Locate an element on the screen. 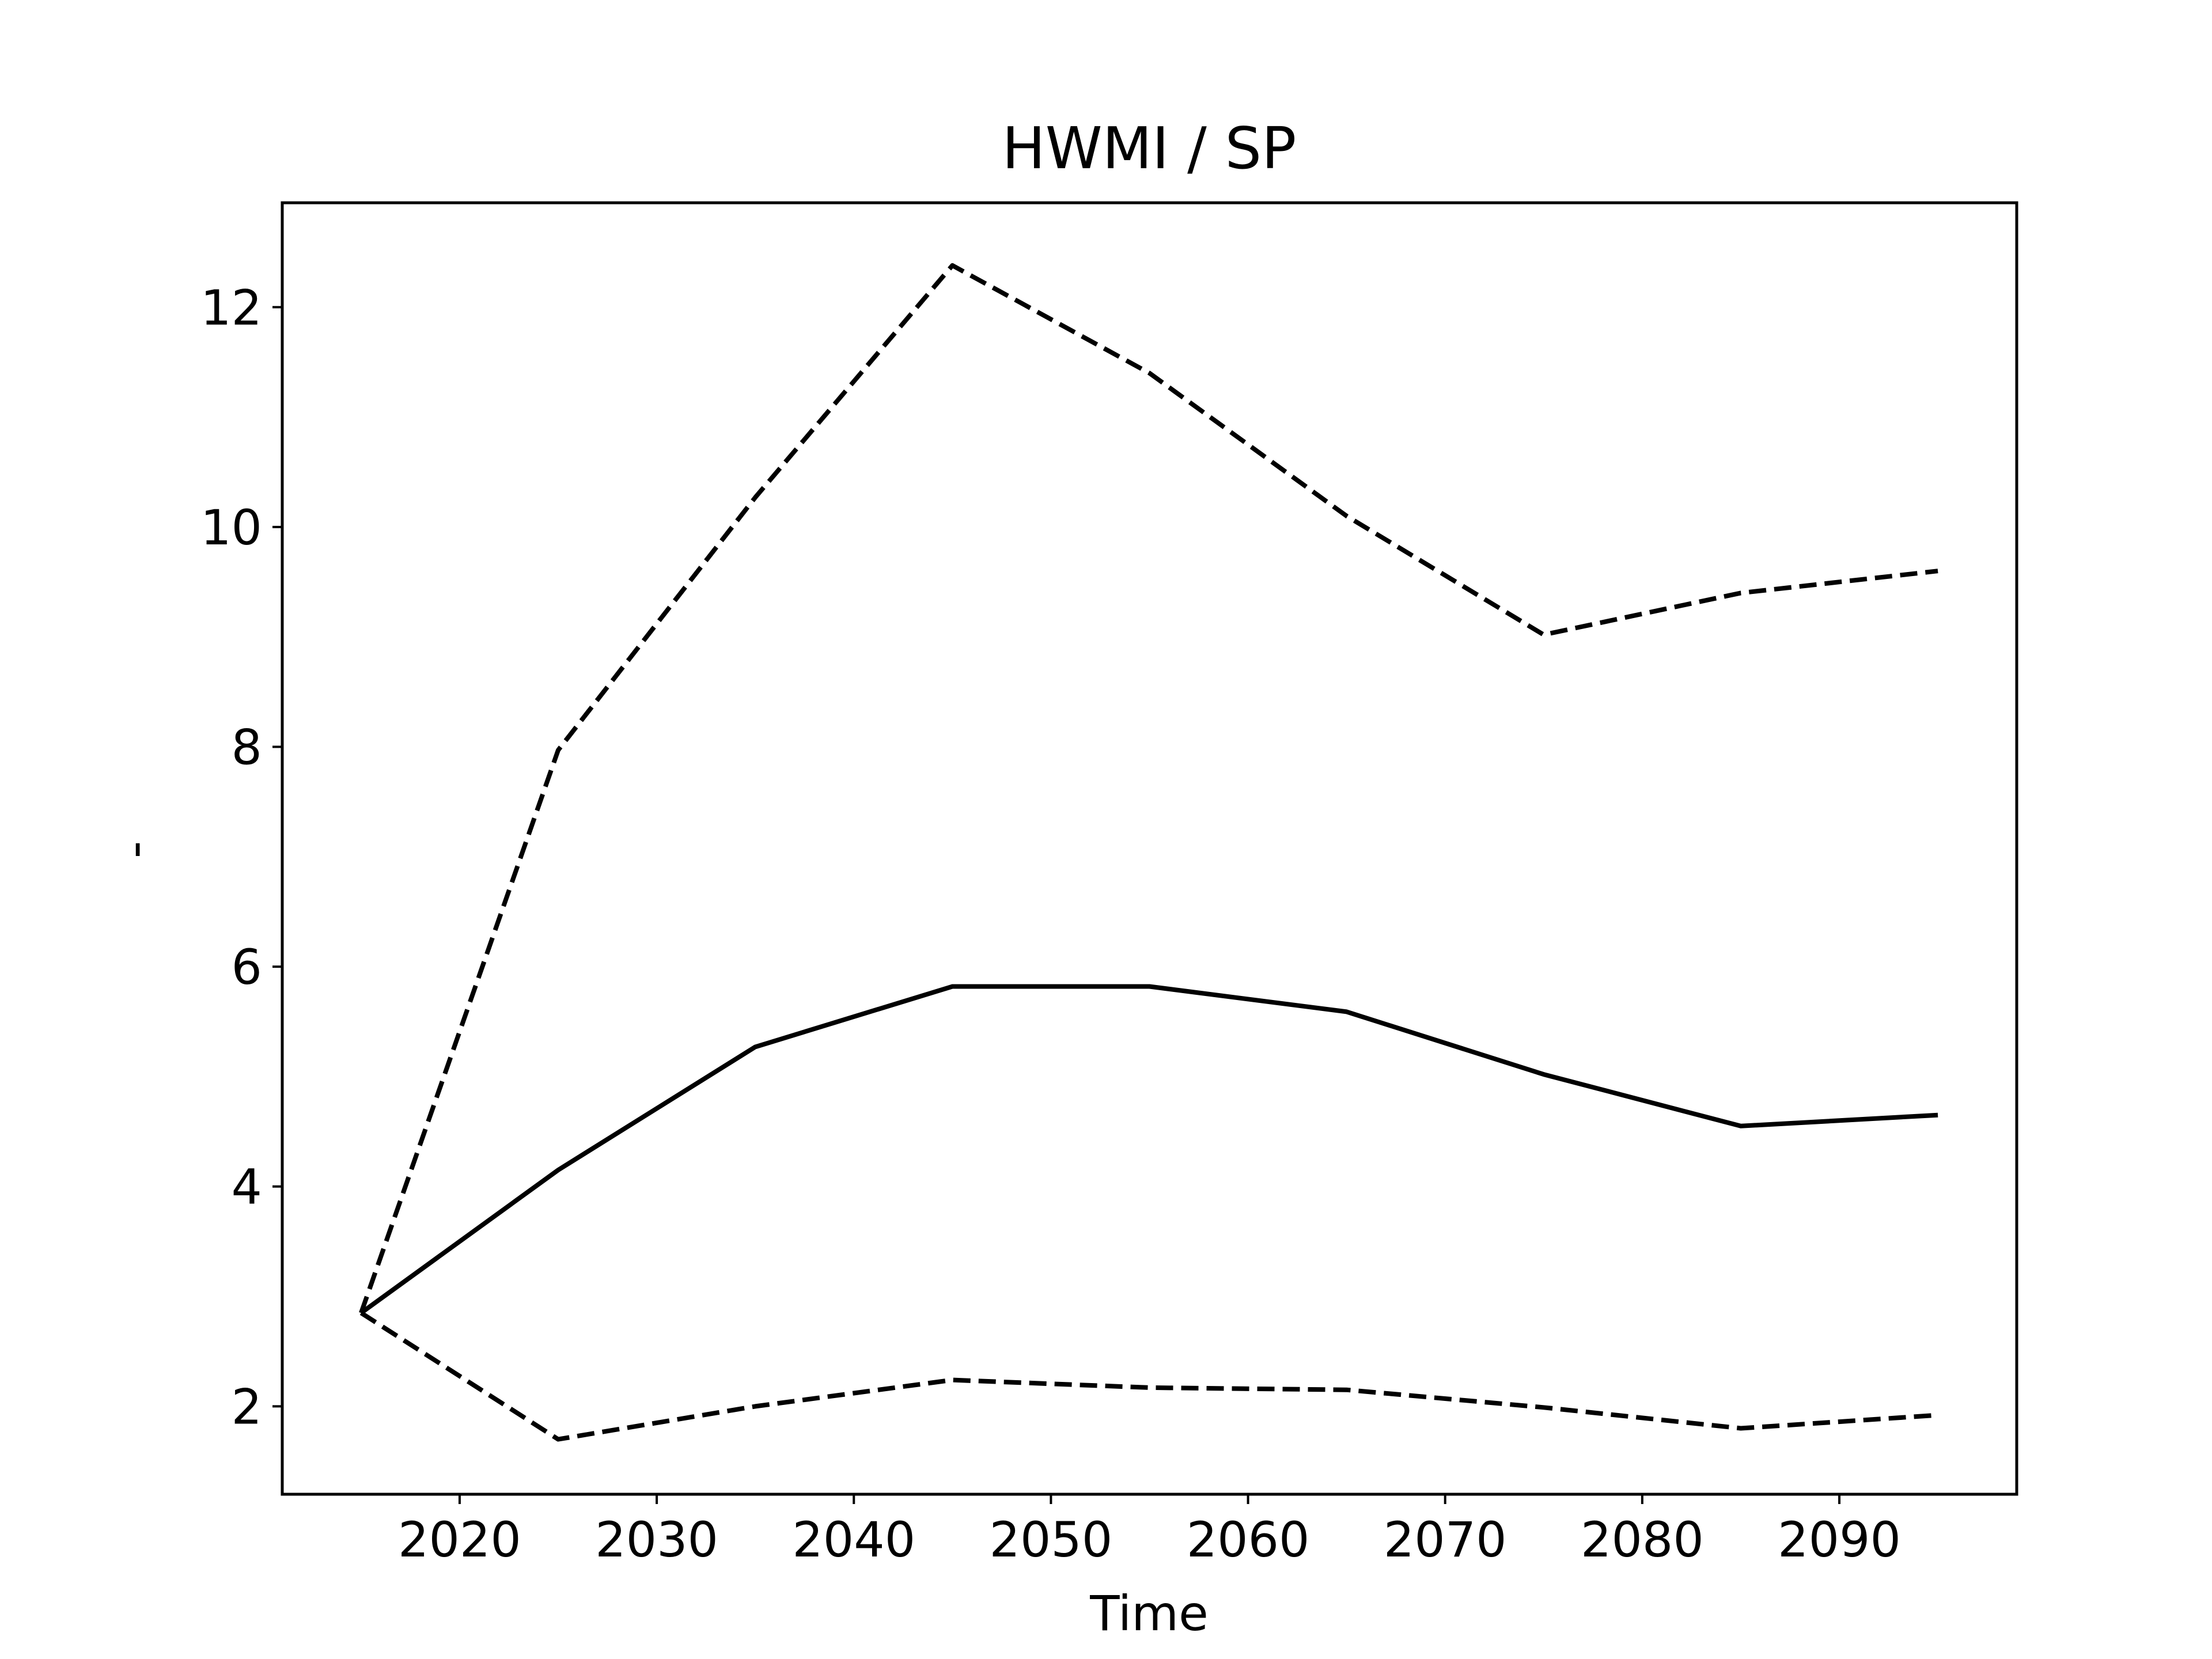  y-tick-label: 6 is located at coordinates (247, 967).